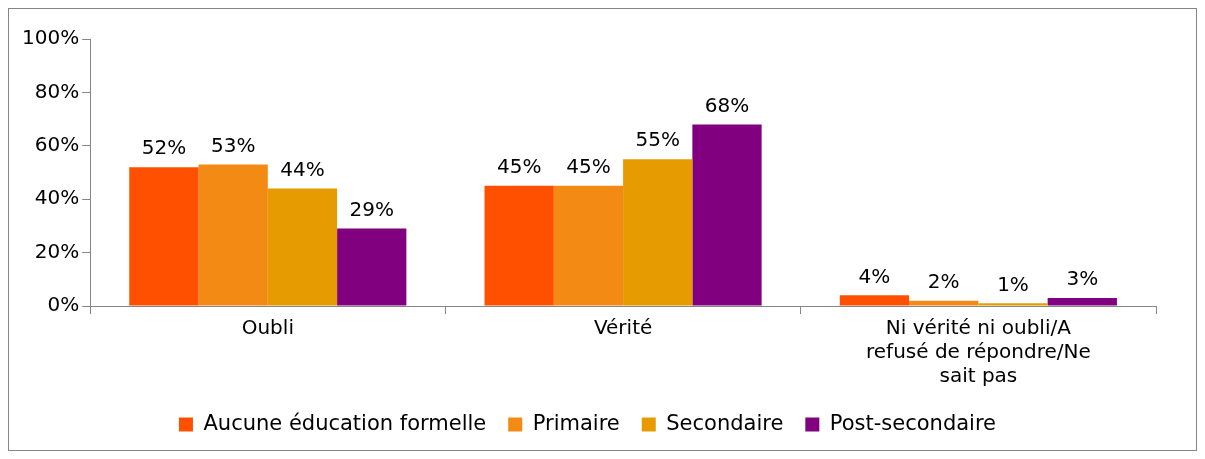 This screenshot has height=459, width=1205. I want to click on data-label: 44%, so click(302, 168).